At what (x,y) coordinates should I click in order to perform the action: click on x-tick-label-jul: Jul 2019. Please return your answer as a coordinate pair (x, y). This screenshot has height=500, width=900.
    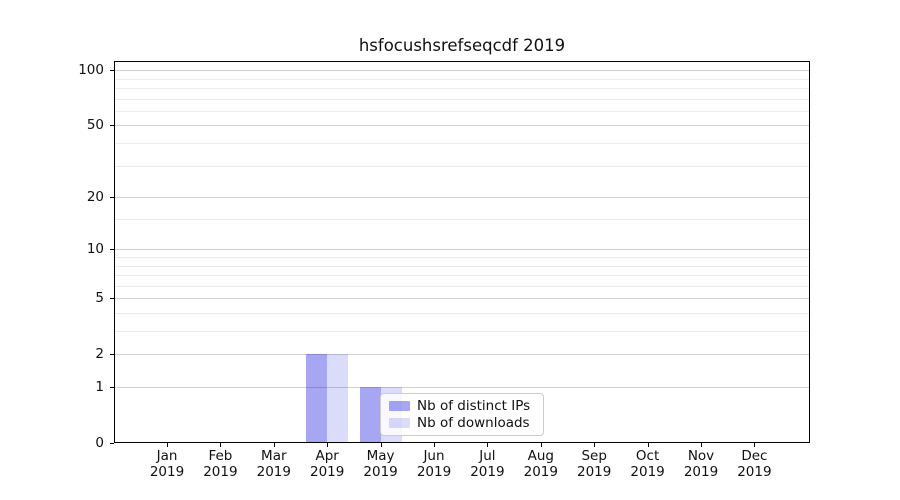
    Looking at the image, I should click on (487, 464).